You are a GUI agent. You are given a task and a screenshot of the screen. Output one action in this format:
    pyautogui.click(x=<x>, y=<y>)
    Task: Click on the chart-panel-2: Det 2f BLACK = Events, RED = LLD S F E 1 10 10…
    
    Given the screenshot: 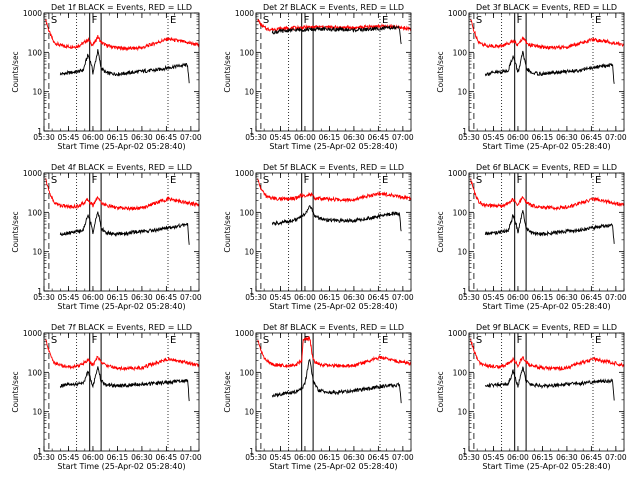 What is the action you would take?
    pyautogui.click(x=318, y=77)
    